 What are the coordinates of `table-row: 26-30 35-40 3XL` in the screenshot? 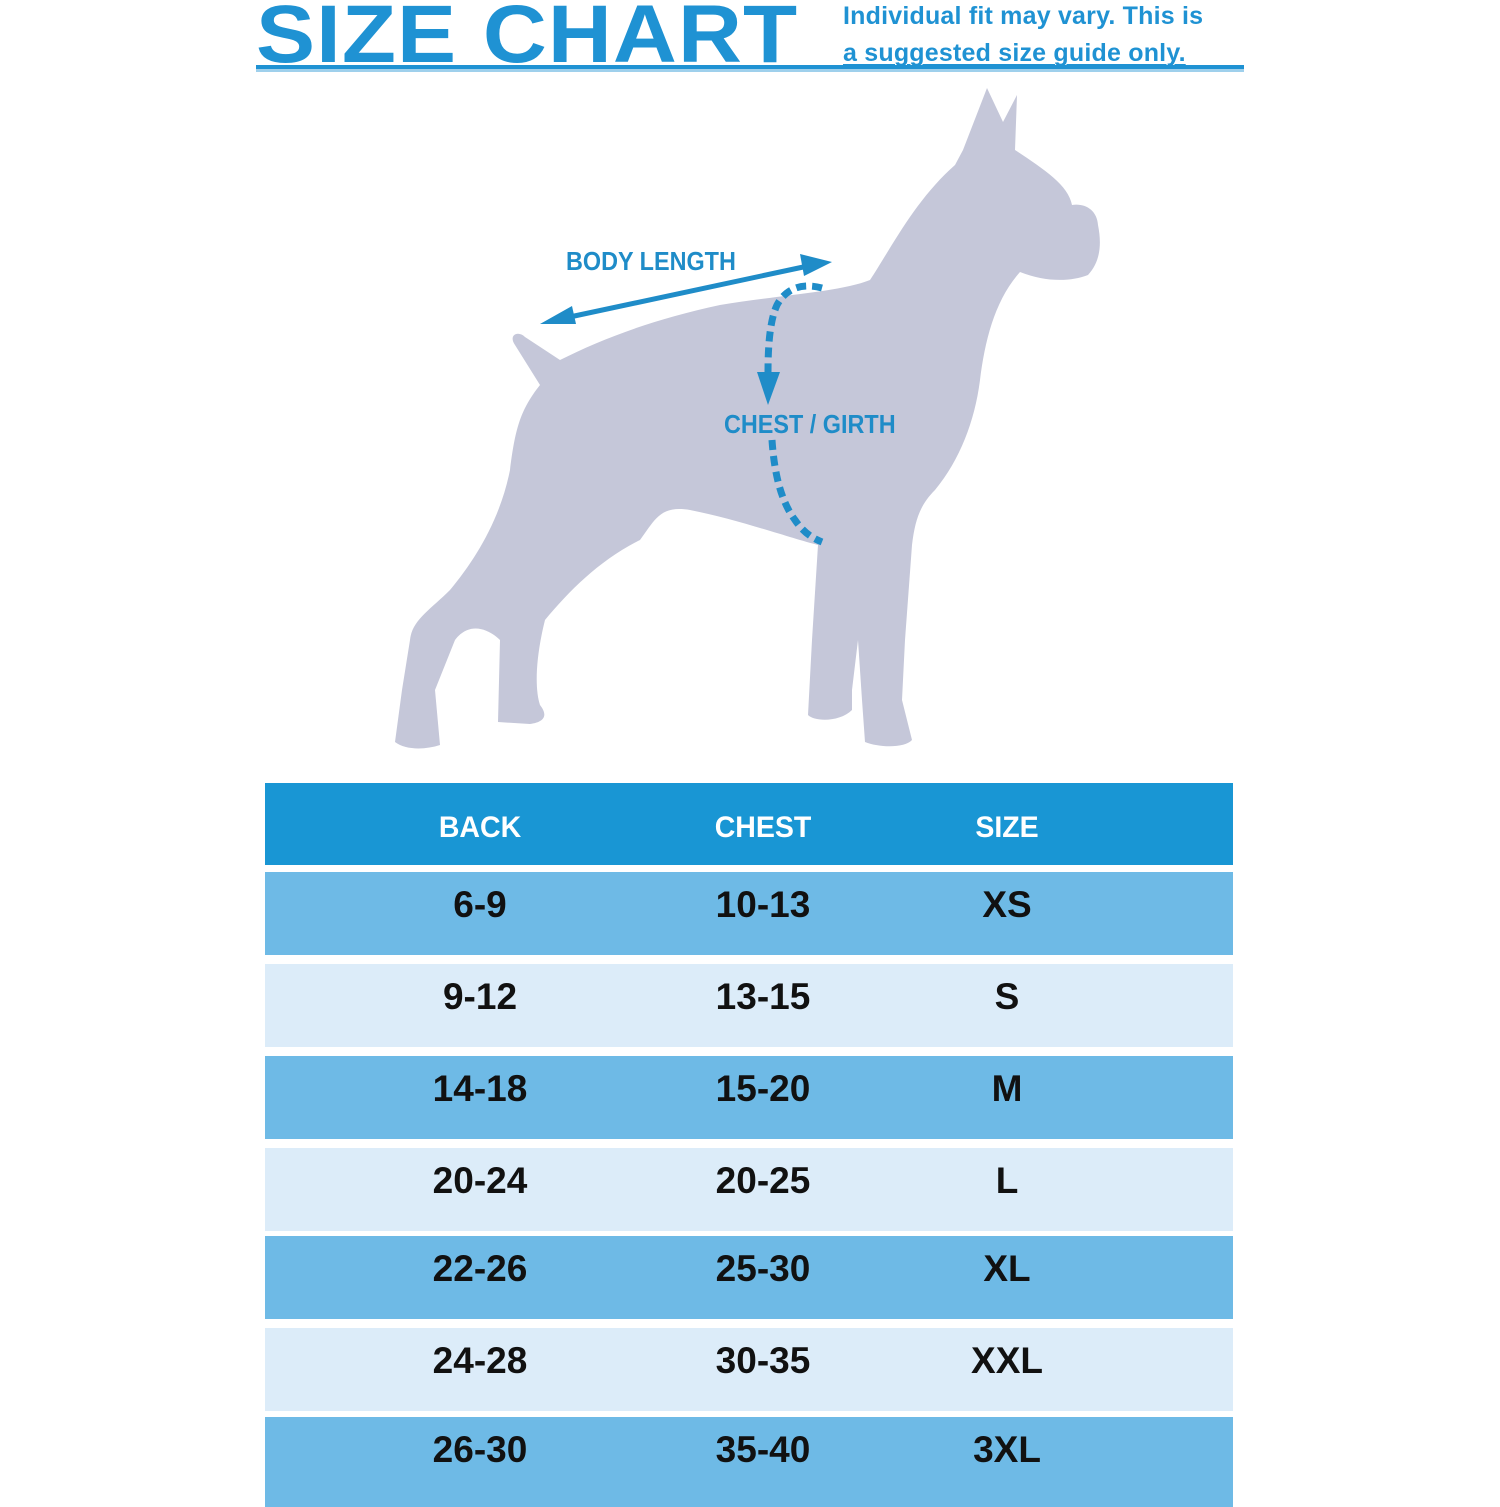 It's located at (749, 1462).